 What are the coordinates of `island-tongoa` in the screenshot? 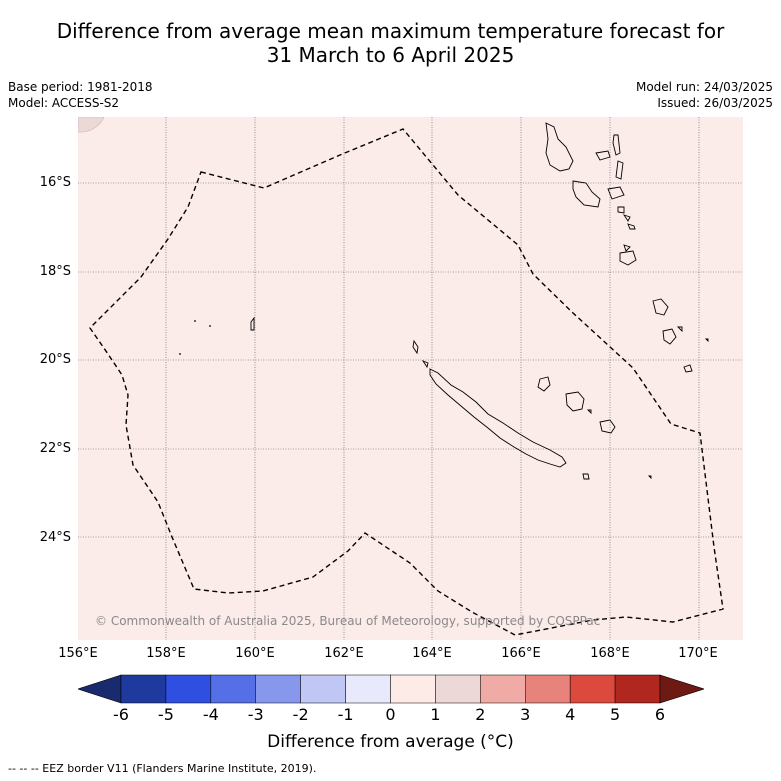 It's located at (631, 226).